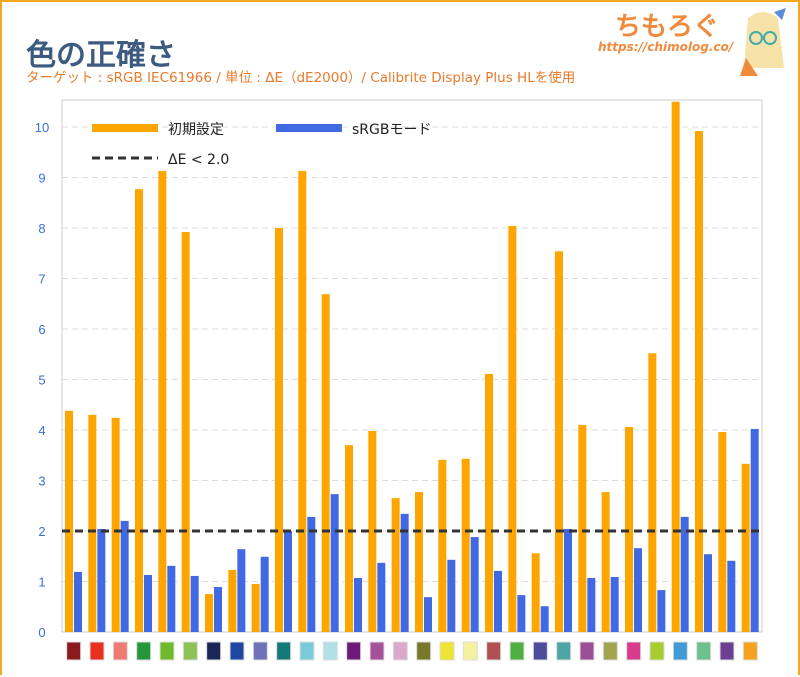 This screenshot has height=677, width=800. Describe the element at coordinates (667, 27) in the screenshot. I see `brand-logo: ちもろぐ` at that location.